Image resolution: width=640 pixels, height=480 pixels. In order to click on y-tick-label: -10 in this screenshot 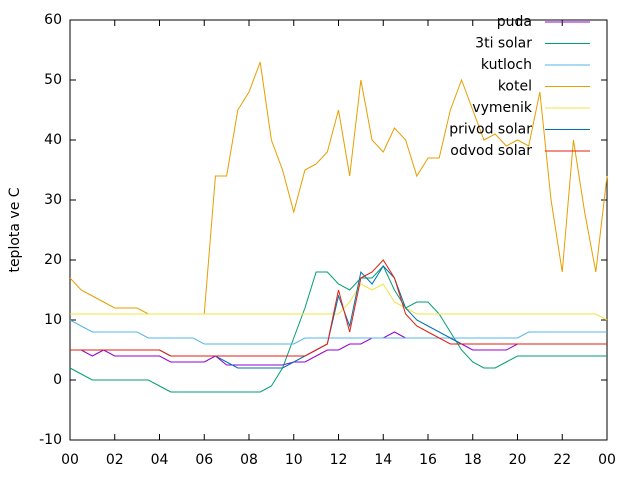, I will do `click(50, 440)`.